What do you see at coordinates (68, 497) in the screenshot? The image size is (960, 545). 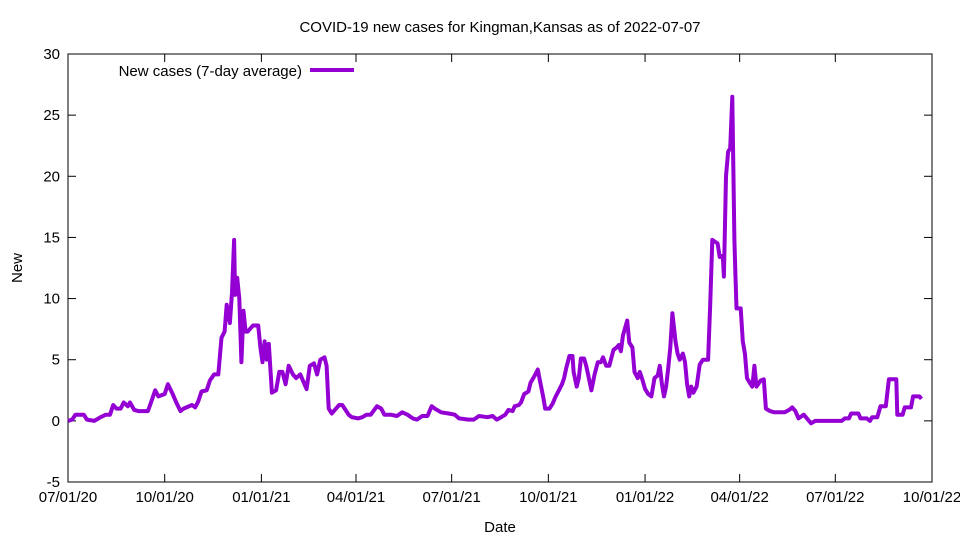 I see `x-tick-label: 07/01/20` at bounding box center [68, 497].